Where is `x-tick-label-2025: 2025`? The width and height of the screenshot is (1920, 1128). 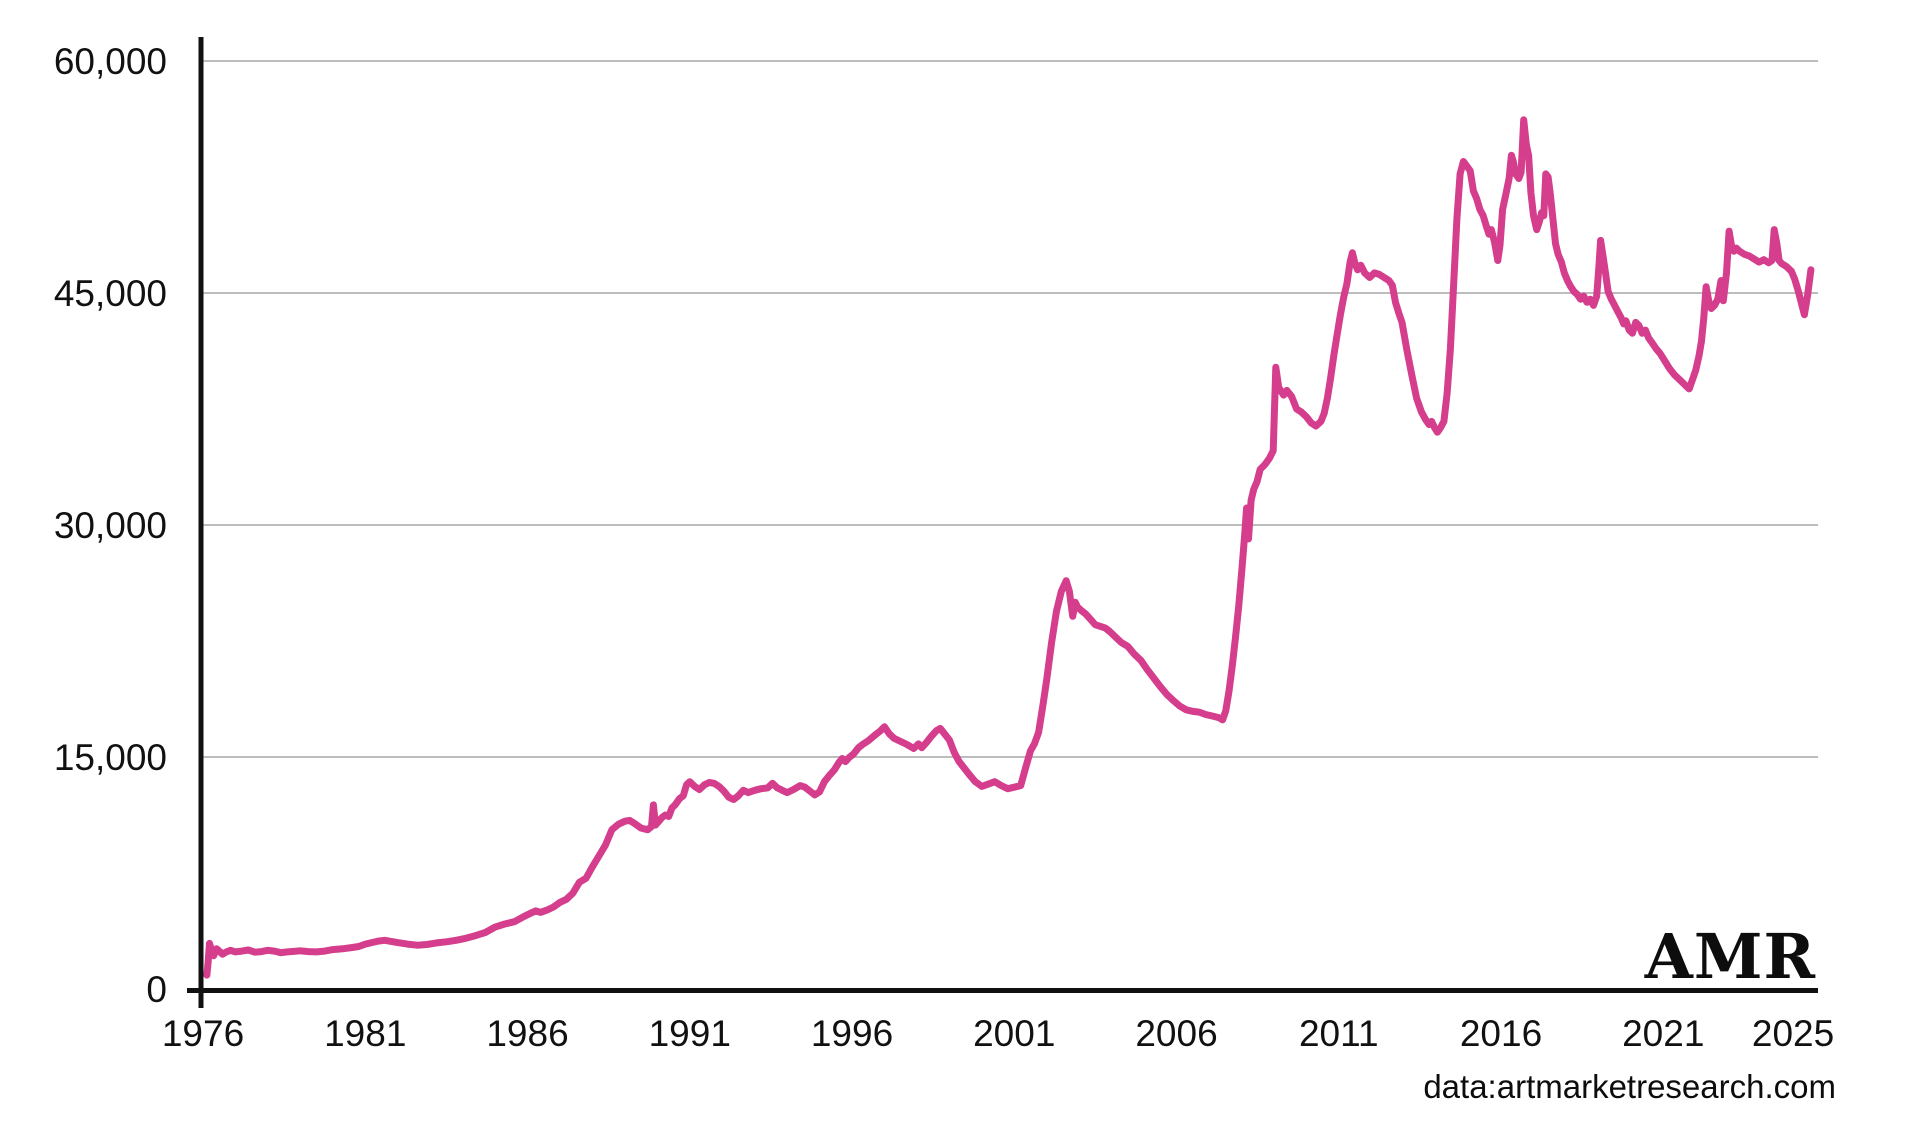 x-tick-label-2025: 2025 is located at coordinates (1793, 1033).